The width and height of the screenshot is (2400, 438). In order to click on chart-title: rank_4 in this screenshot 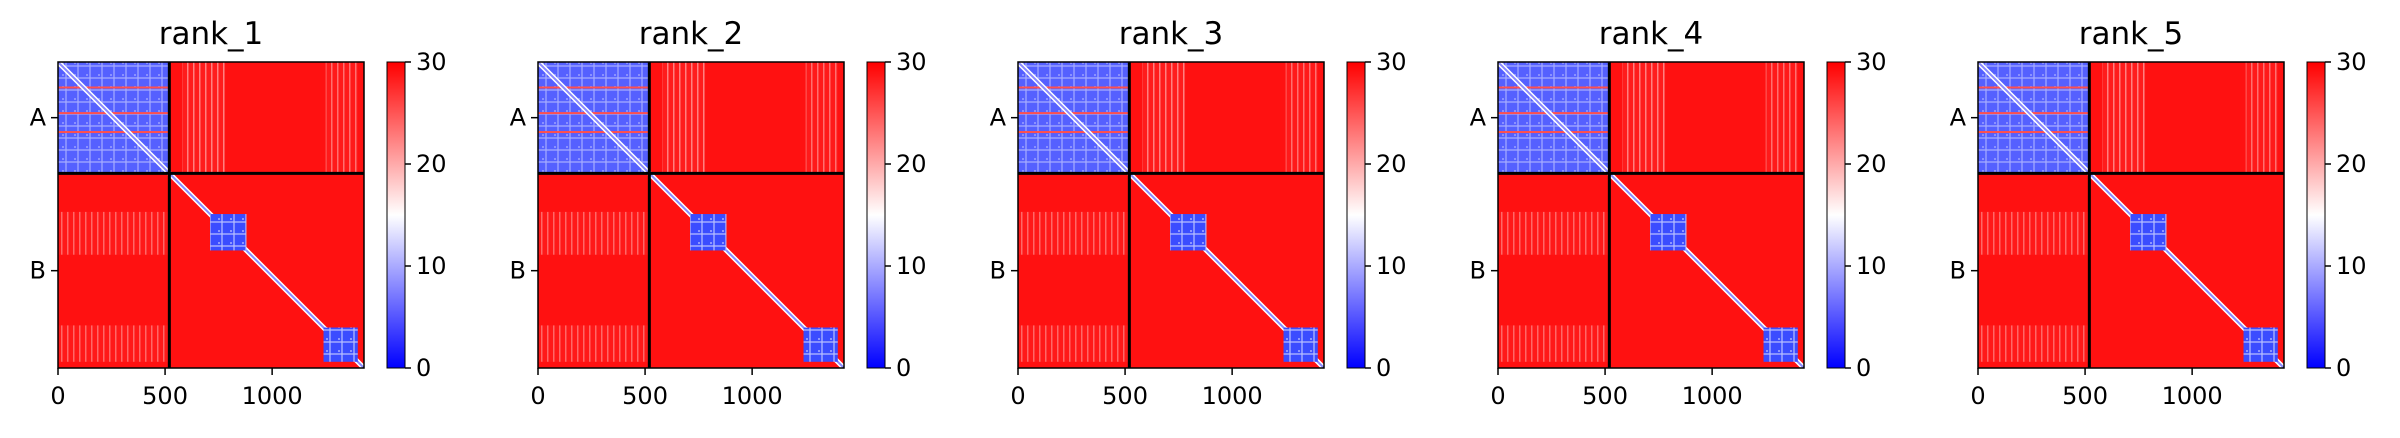, I will do `click(1651, 34)`.